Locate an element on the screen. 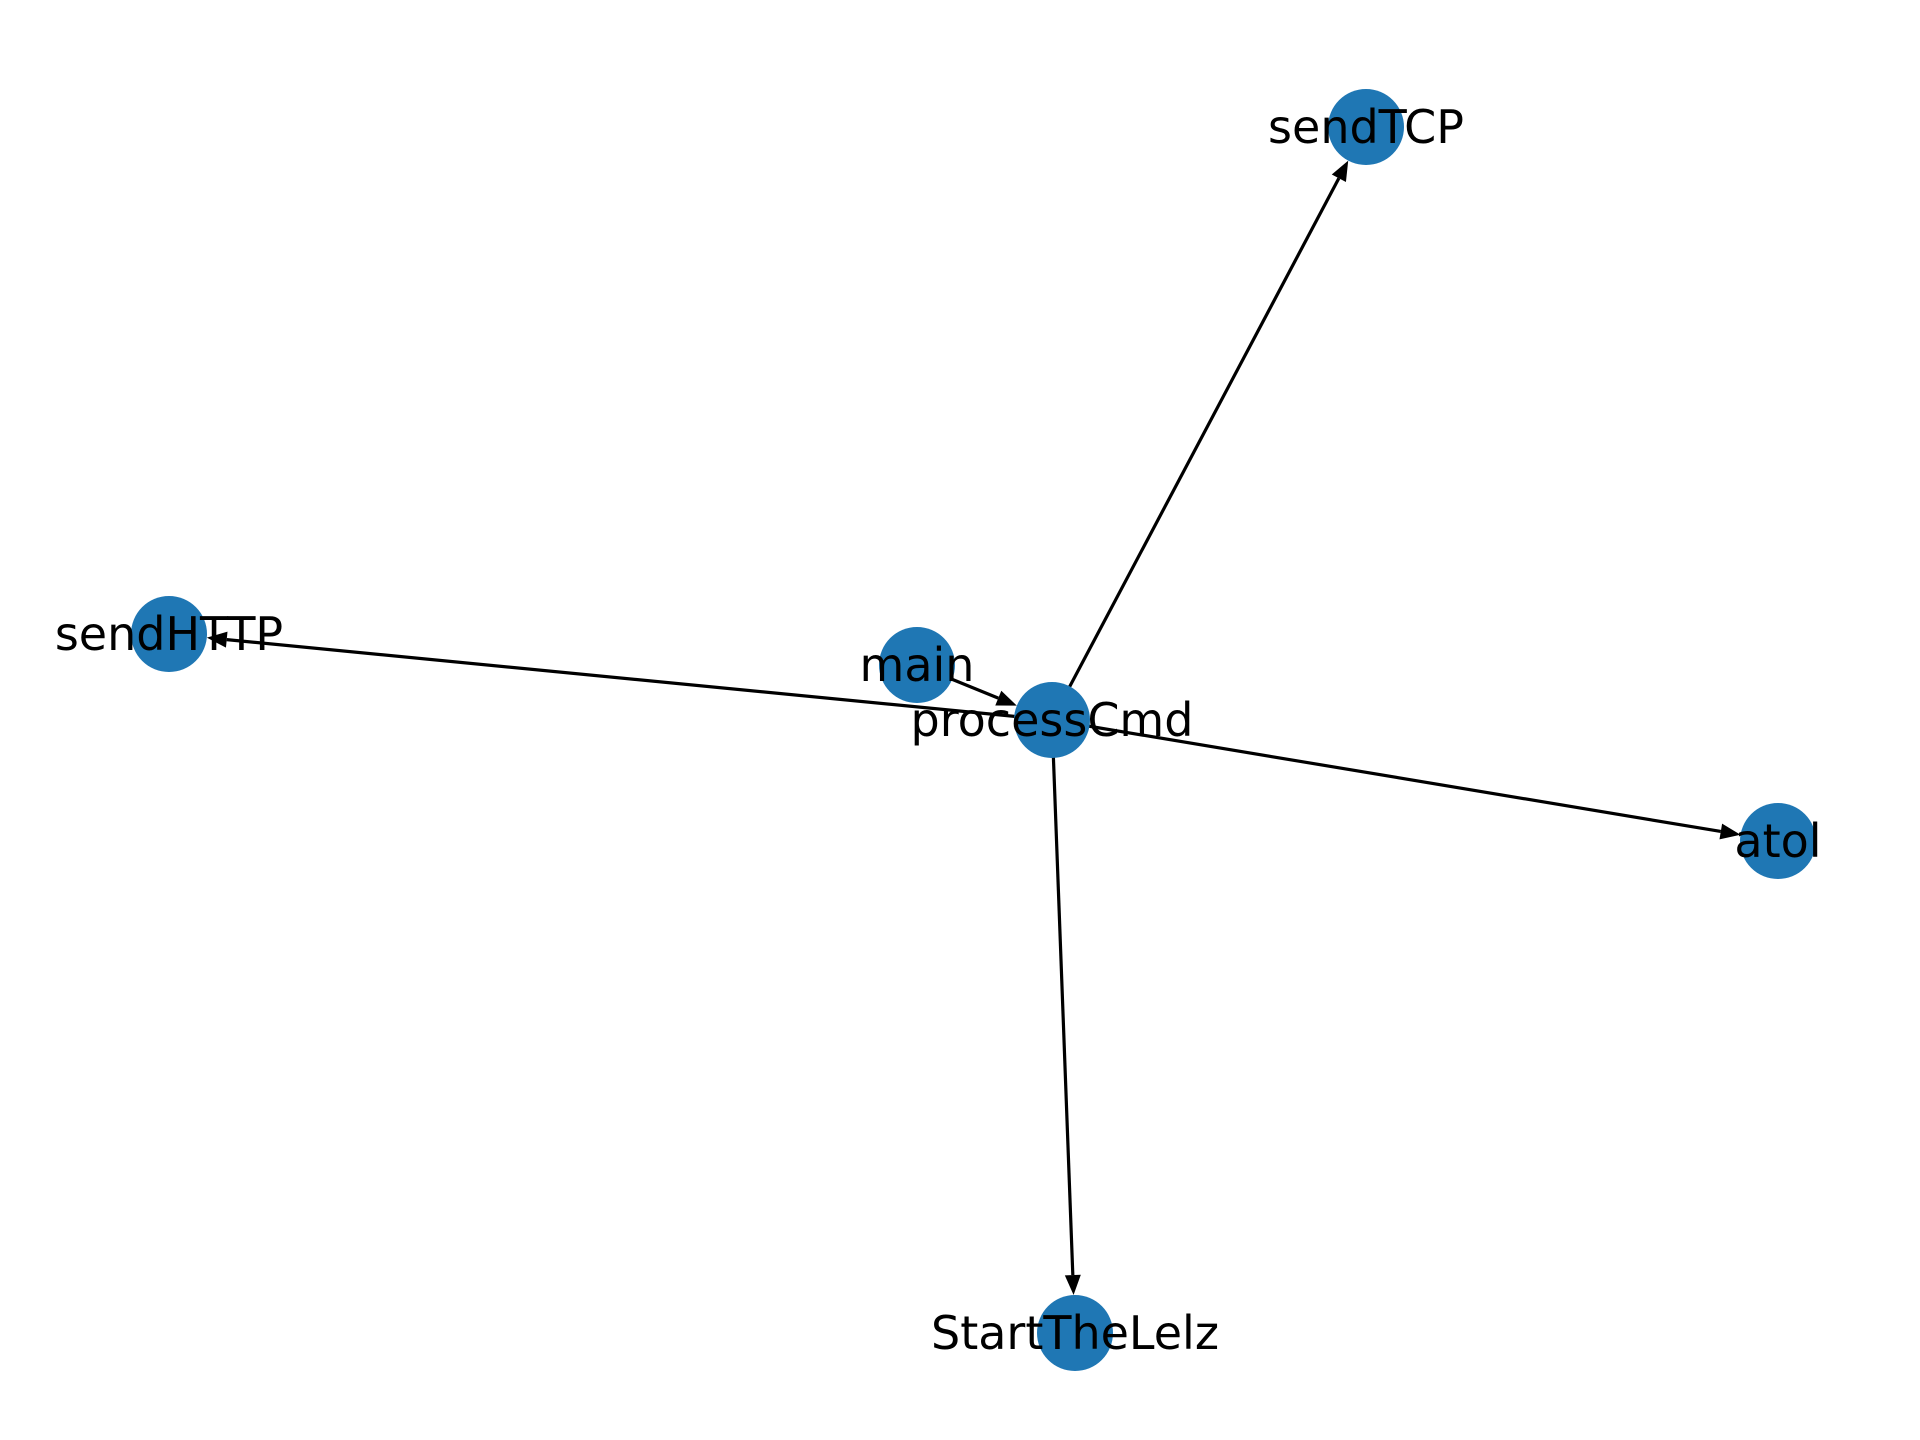  node-label-sendHTTP: sendHTTP is located at coordinates (169, 634).